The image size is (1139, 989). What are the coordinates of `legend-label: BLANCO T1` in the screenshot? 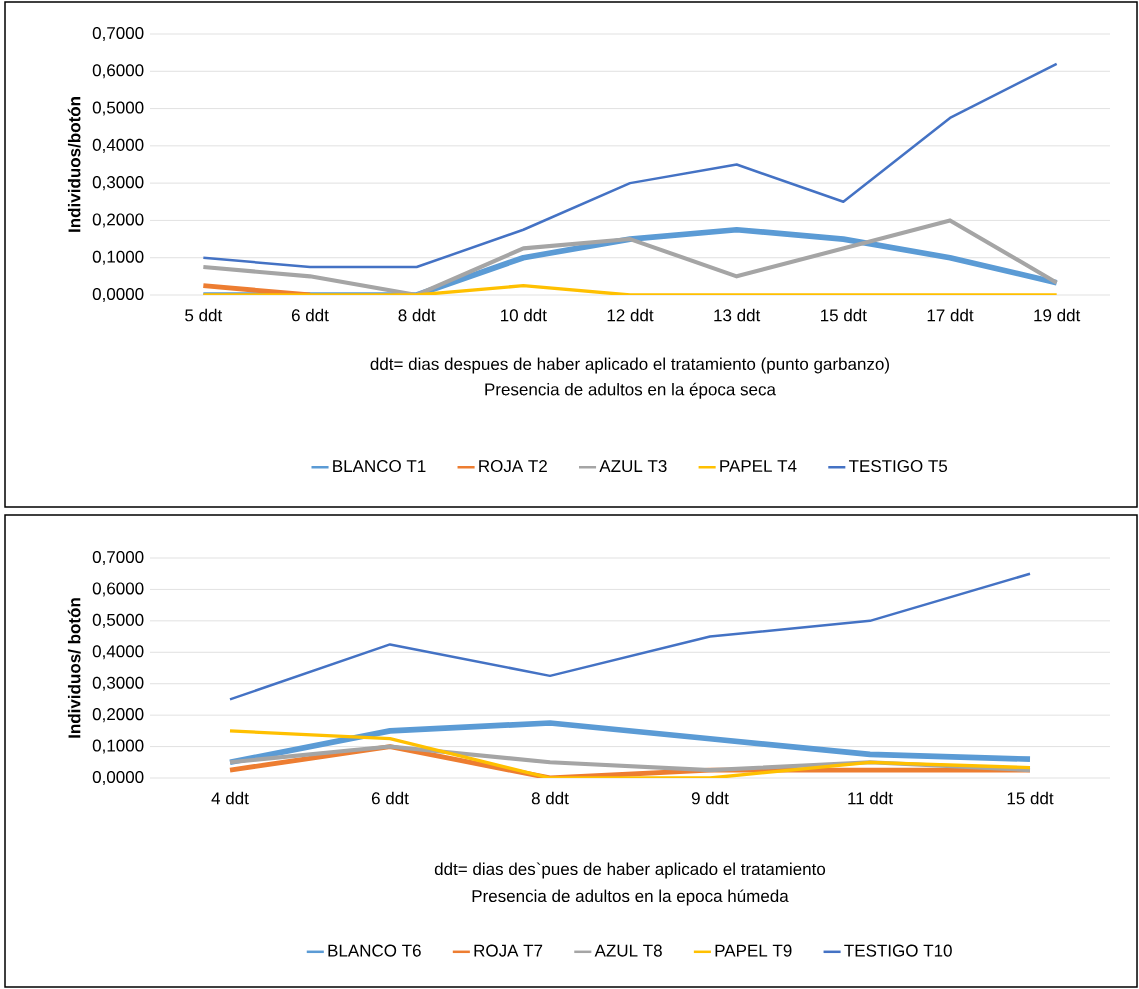 It's located at (379, 466).